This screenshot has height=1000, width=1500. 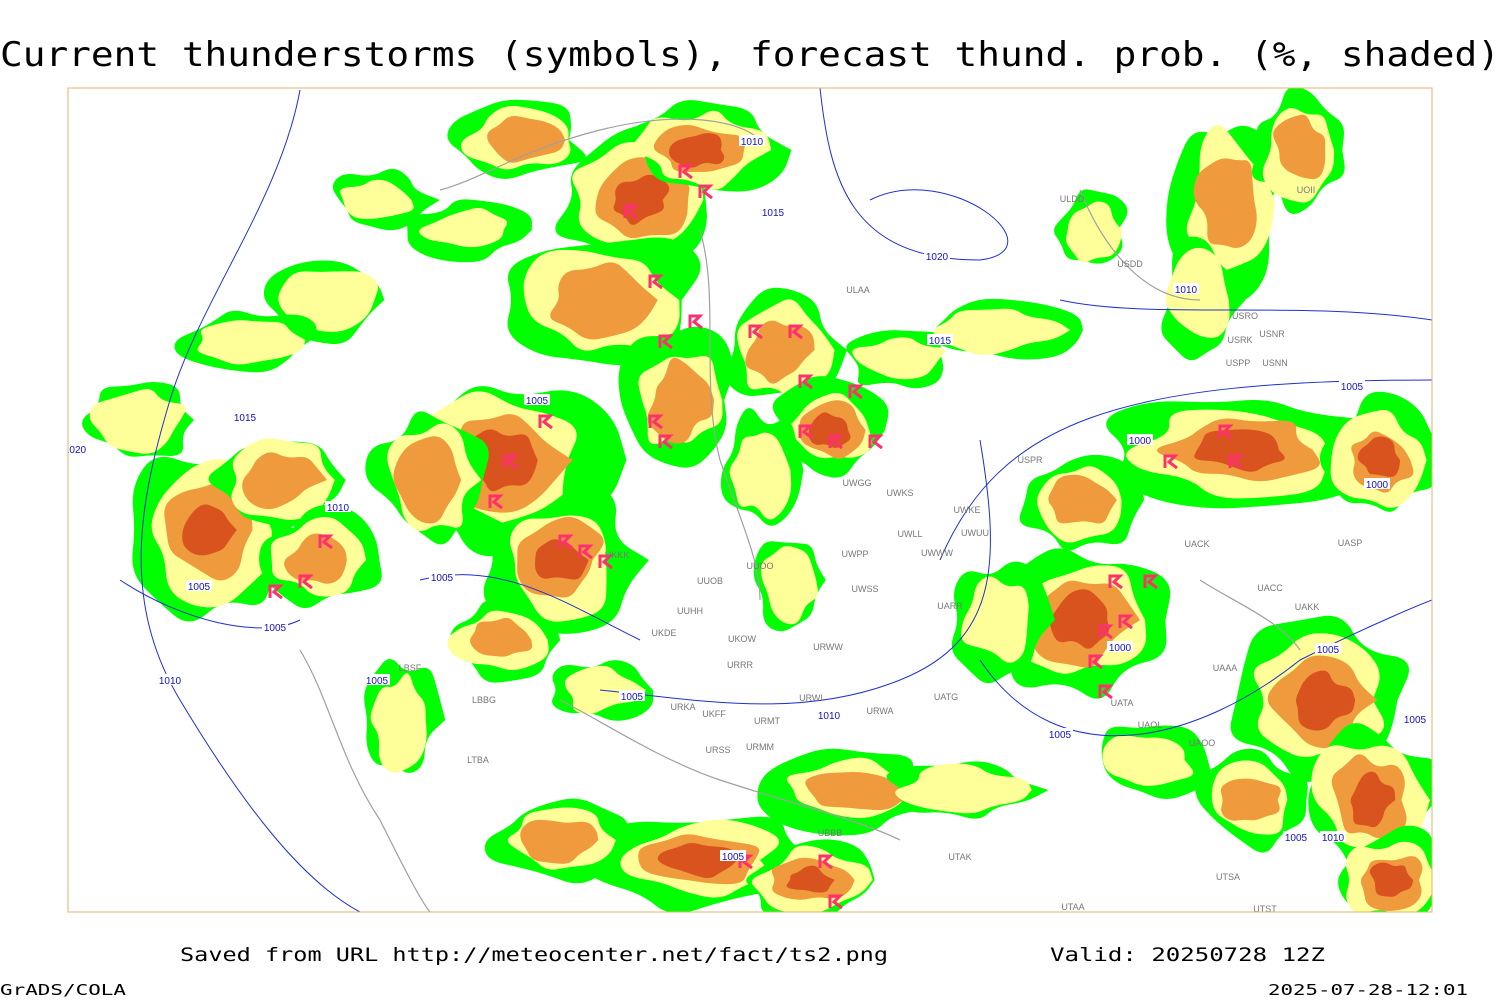 I want to click on station-label: URWI, so click(x=811, y=698).